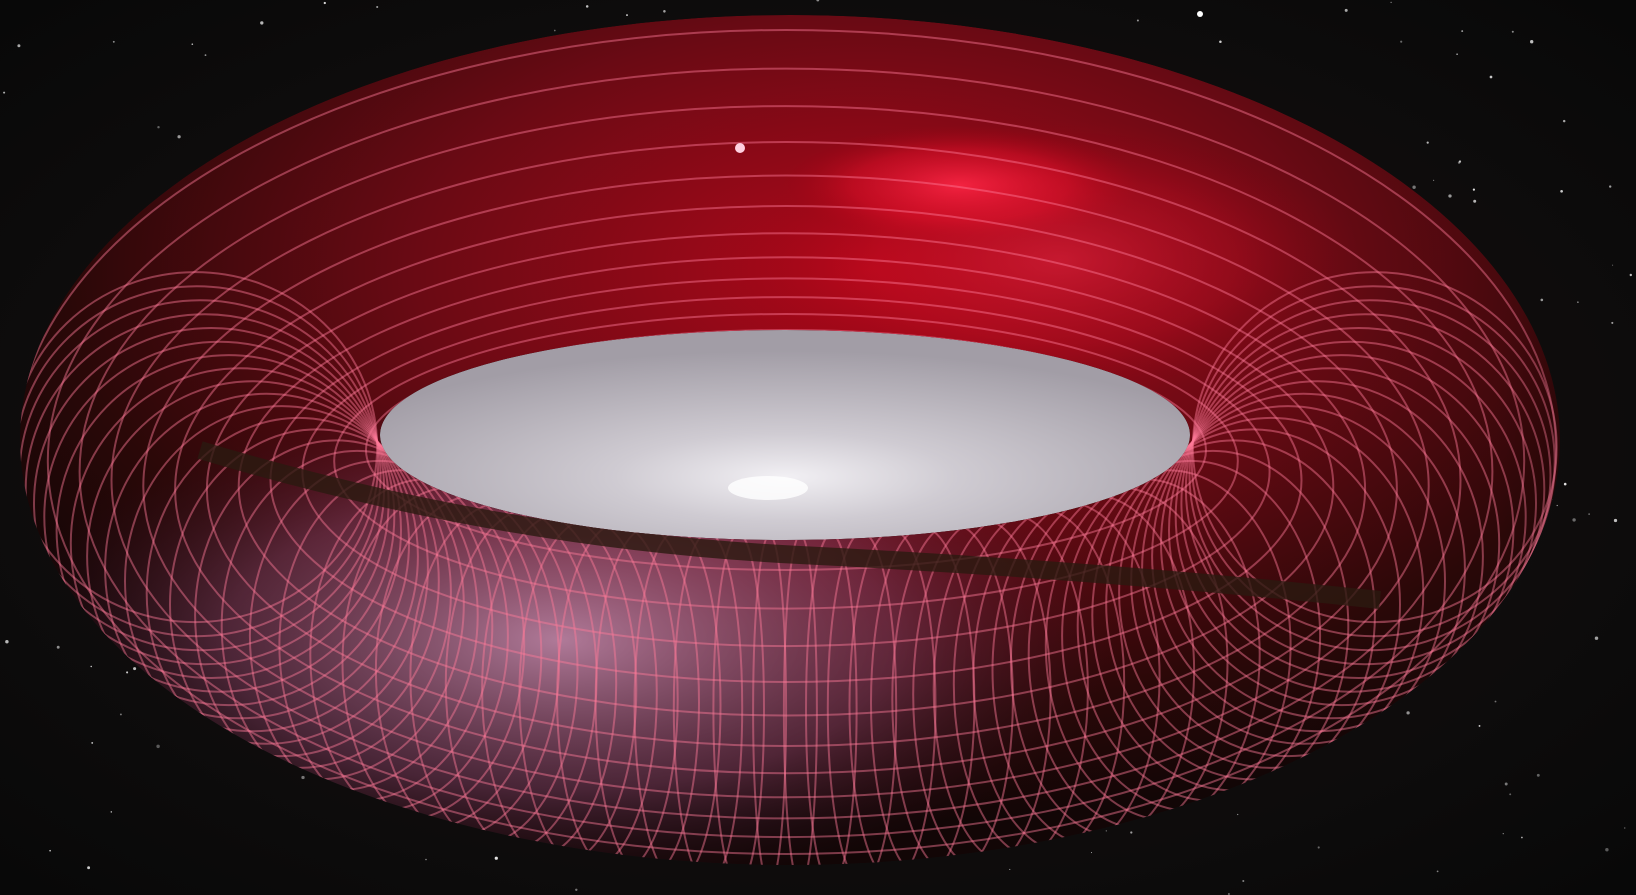 The width and height of the screenshot is (1636, 895). Describe the element at coordinates (785, 435) in the screenshot. I see `galaxy-disk` at that location.